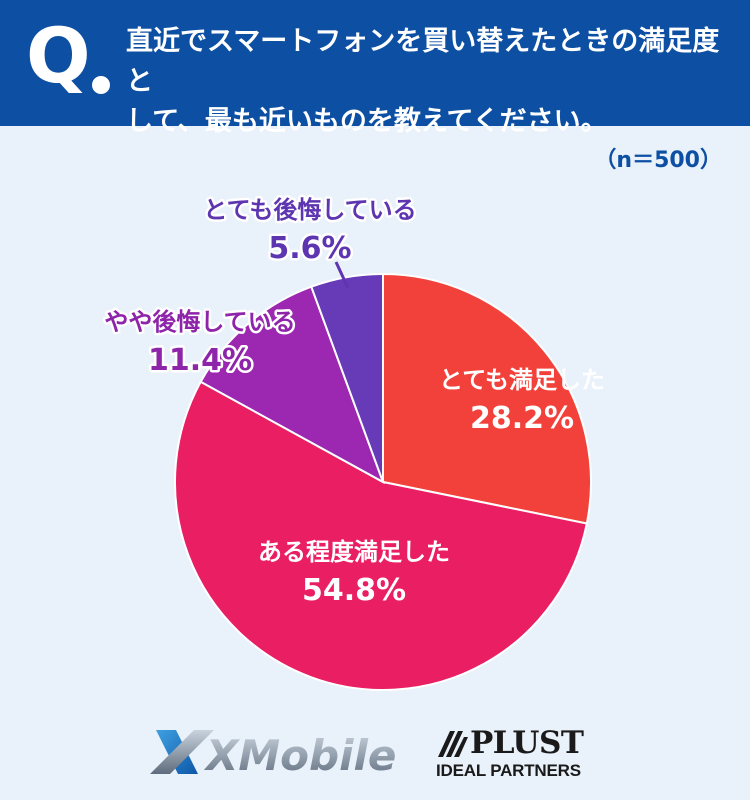  I want to click on slice-name-label-3: やや後悔している, so click(199, 322).